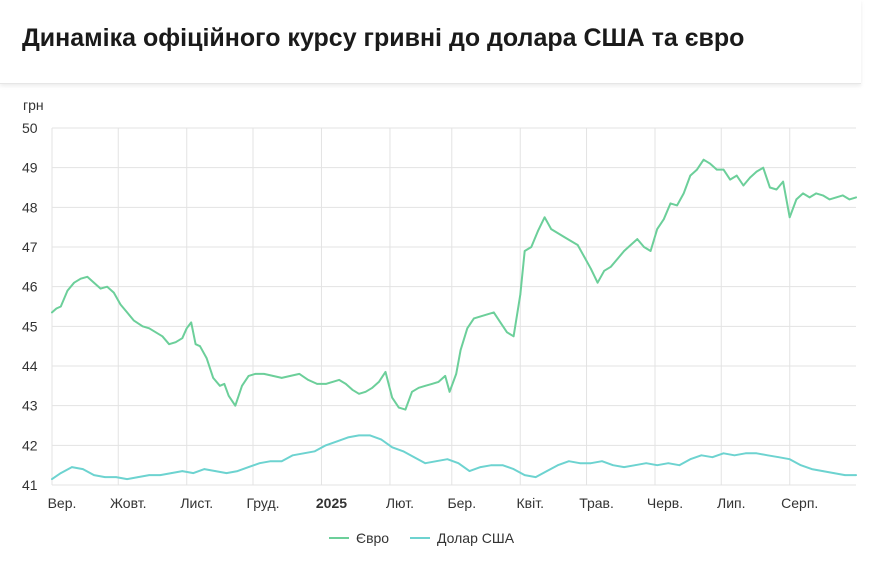 Image resolution: width=889 pixels, height=567 pixels. What do you see at coordinates (462, 538) in the screenshot?
I see `legend-item-1: Долар США` at bounding box center [462, 538].